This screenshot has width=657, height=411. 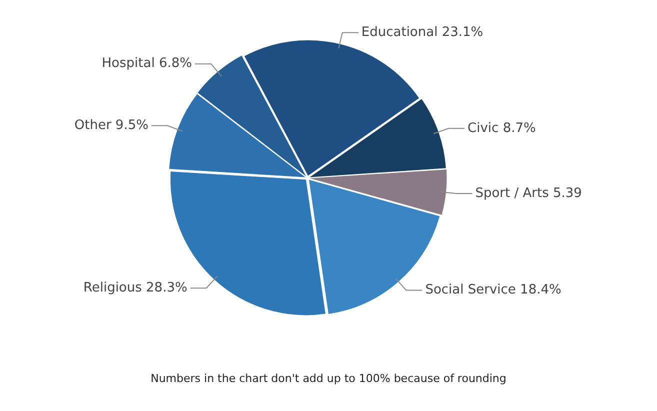 What do you see at coordinates (329, 378) in the screenshot?
I see `text: Numbers in the chart don't add up to 100% because of rounding` at bounding box center [329, 378].